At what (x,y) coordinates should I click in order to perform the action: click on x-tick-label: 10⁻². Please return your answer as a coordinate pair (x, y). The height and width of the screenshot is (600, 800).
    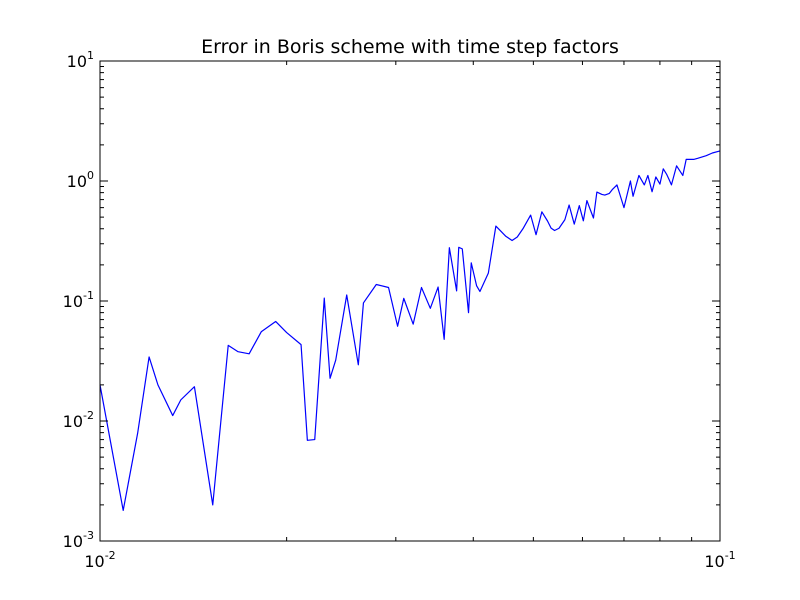
    Looking at the image, I should click on (99, 560).